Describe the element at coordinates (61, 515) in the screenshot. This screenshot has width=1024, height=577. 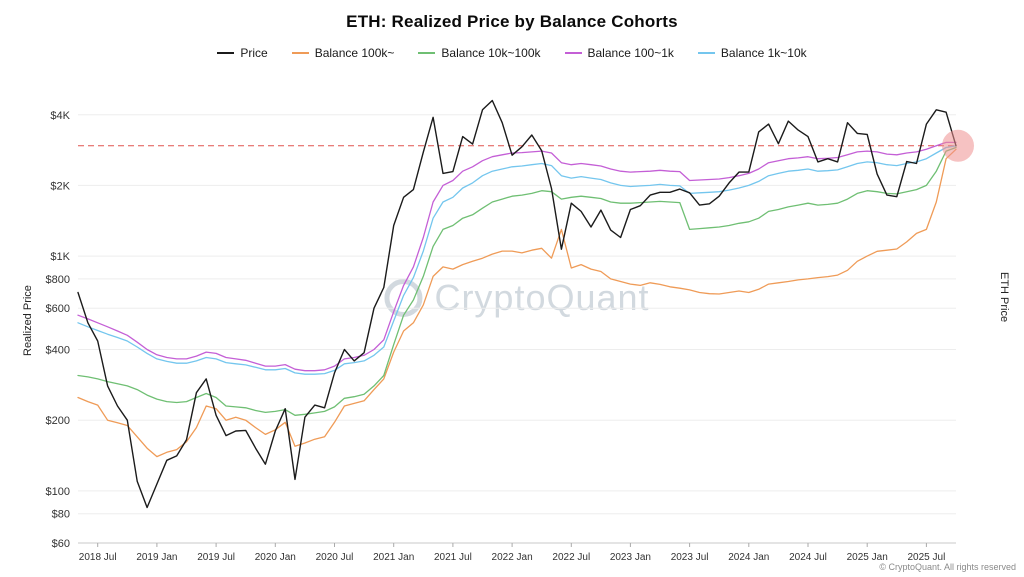
I see `y-tick-label: $80` at that location.